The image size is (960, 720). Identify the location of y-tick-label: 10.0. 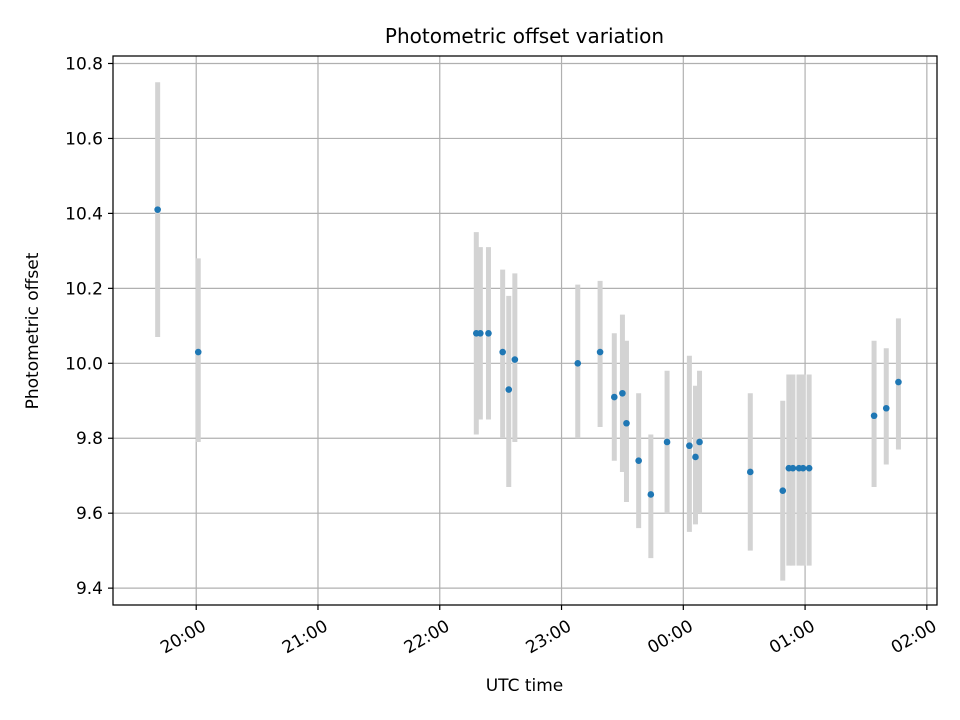
(84, 364).